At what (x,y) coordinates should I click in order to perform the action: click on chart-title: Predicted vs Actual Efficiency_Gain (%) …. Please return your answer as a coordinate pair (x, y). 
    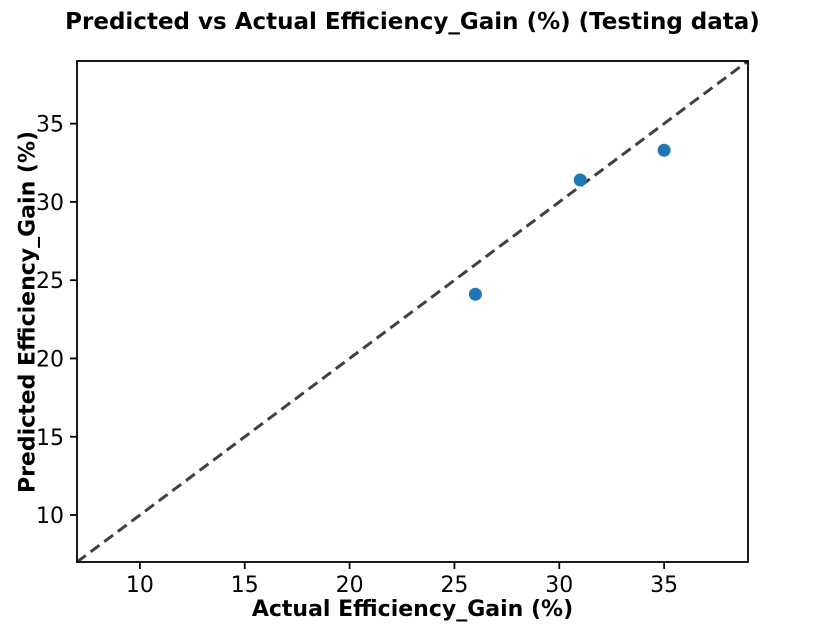
    Looking at the image, I should click on (412, 22).